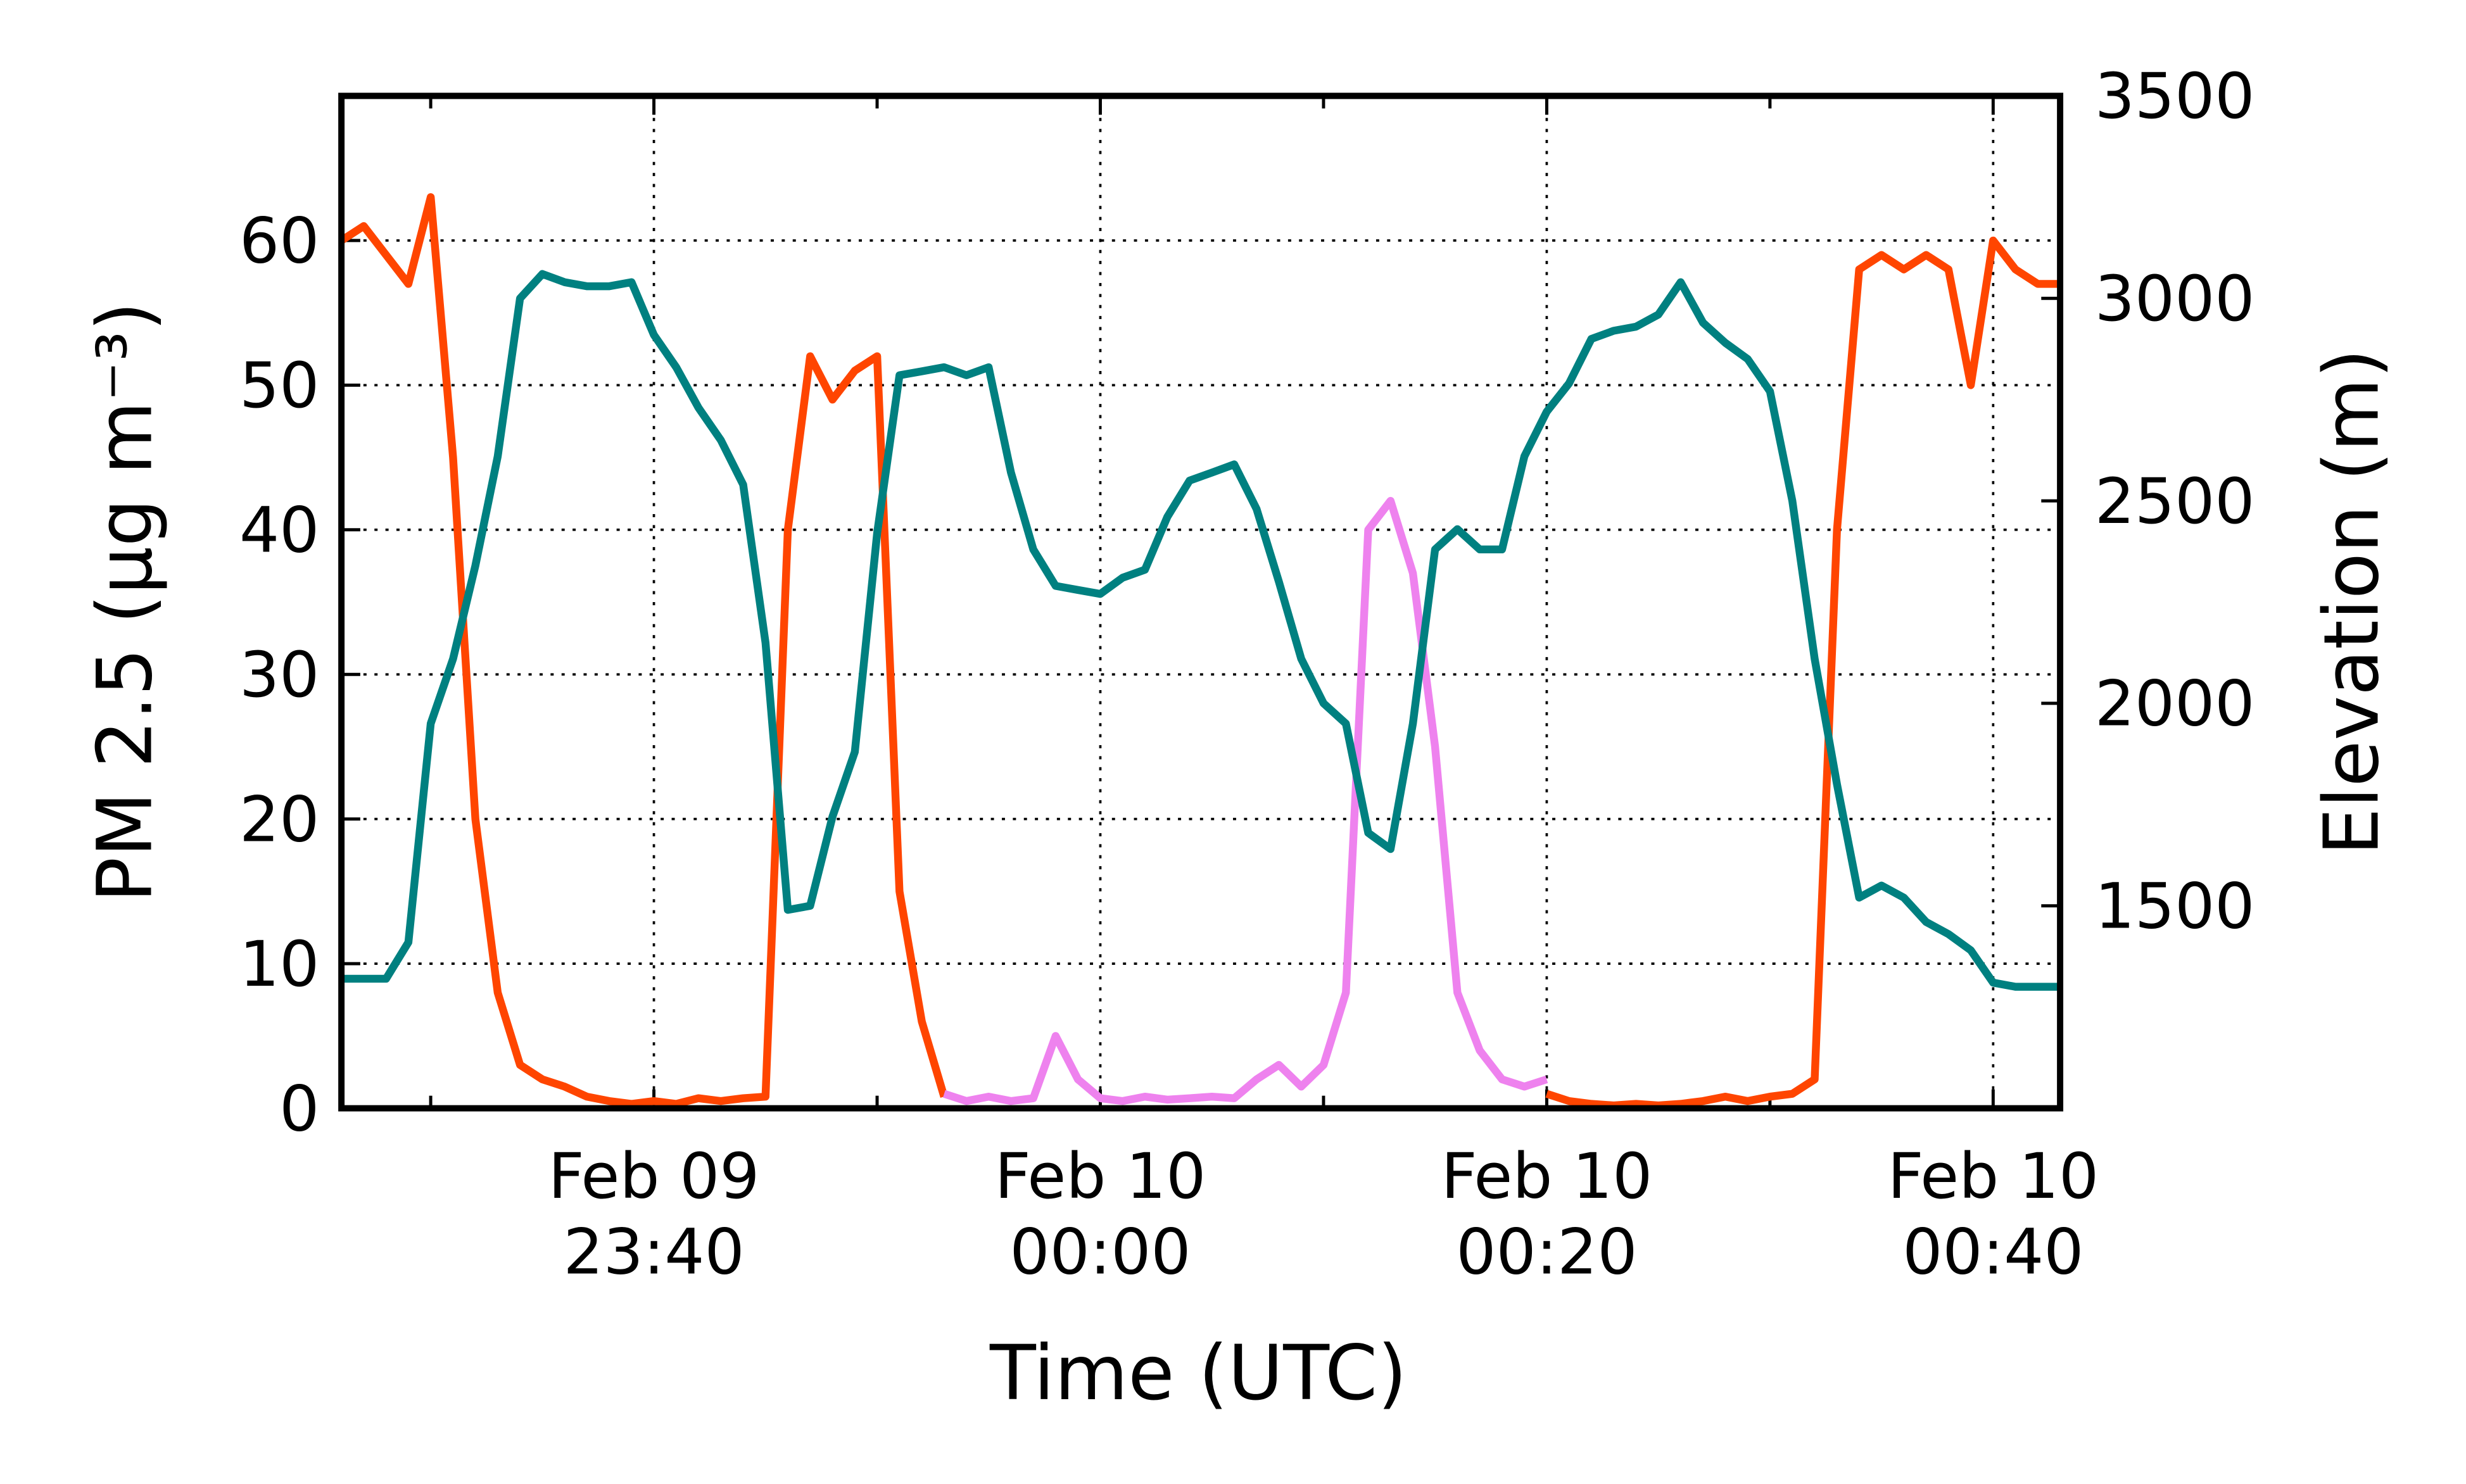 The height and width of the screenshot is (1484, 2466). What do you see at coordinates (279, 964) in the screenshot?
I see `y-tick-label: 10` at bounding box center [279, 964].